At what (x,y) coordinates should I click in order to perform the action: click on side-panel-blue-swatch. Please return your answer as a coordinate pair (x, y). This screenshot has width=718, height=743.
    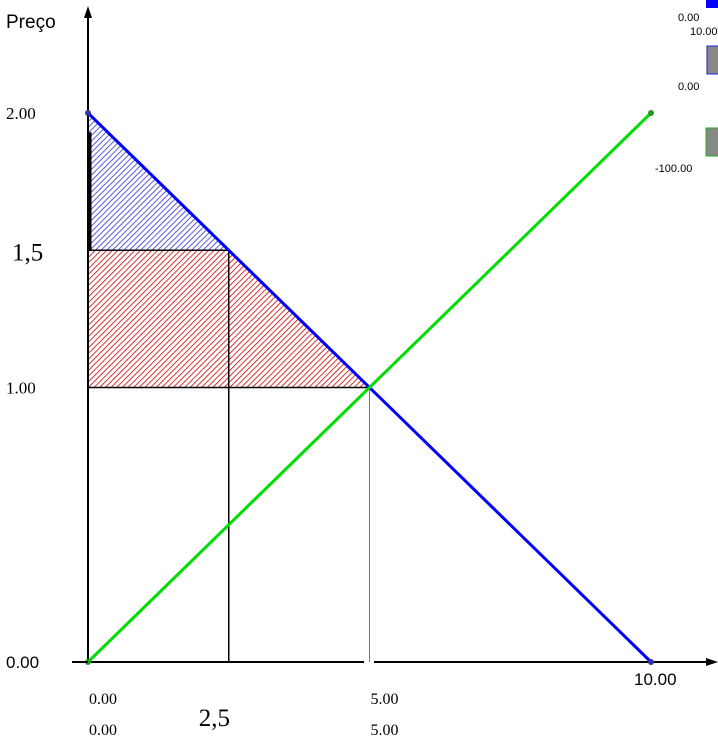
    Looking at the image, I should click on (712, 4).